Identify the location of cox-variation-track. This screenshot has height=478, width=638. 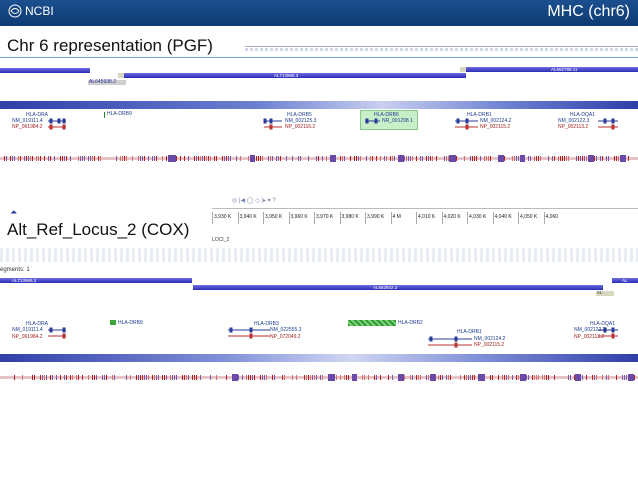
(319, 377).